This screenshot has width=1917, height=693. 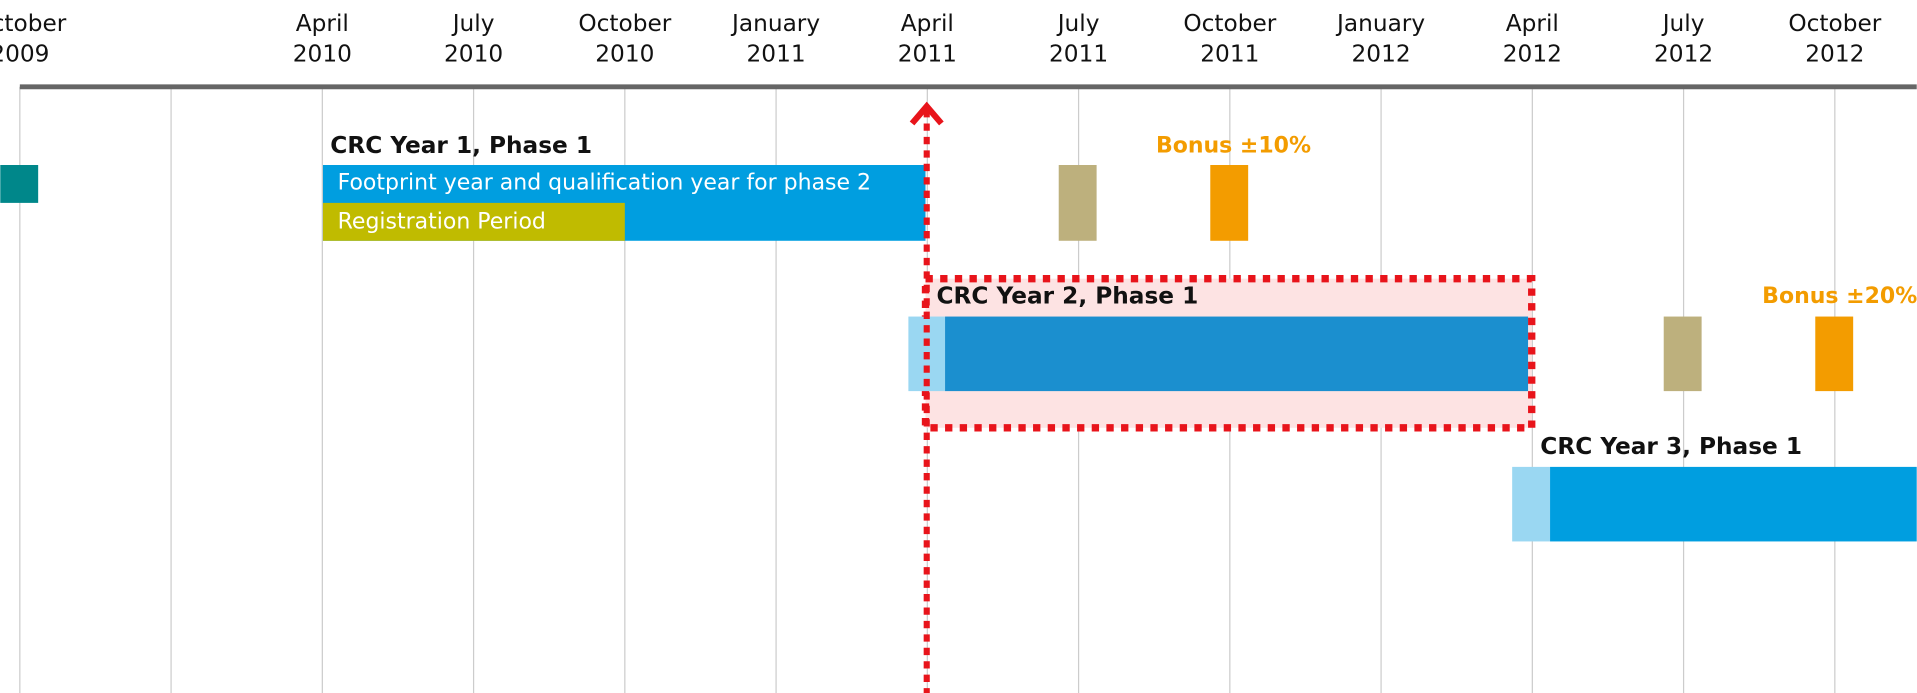 What do you see at coordinates (1233, 146) in the screenshot?
I see `bonus-label: Bonus ±10%` at bounding box center [1233, 146].